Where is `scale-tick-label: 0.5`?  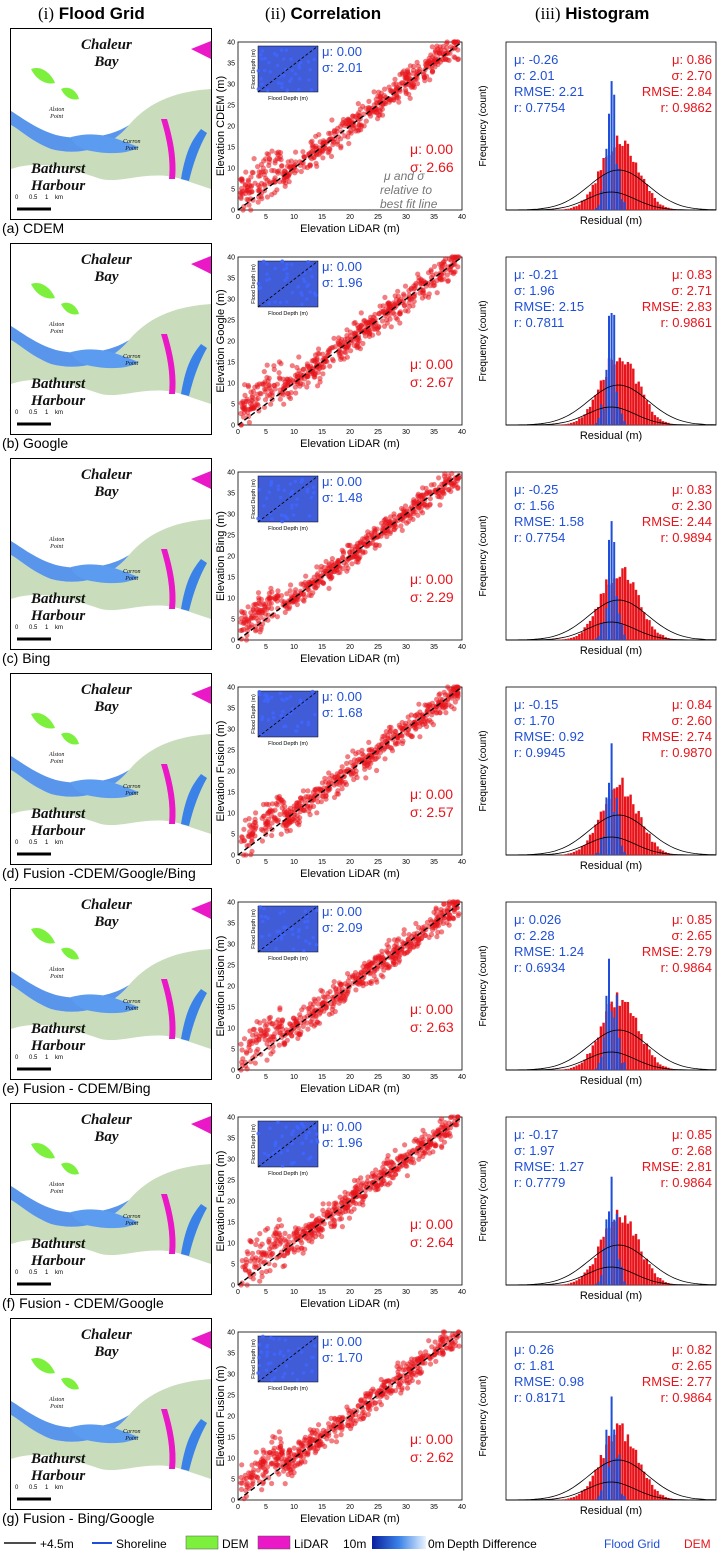 scale-tick-label: 0.5 is located at coordinates (33, 1273).